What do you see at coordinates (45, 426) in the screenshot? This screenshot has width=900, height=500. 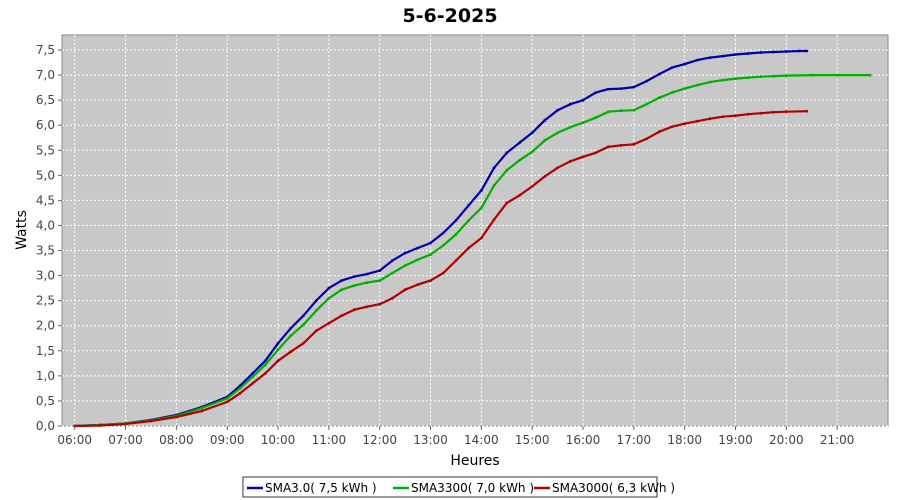 I see `y-tick-label: 0,0` at bounding box center [45, 426].